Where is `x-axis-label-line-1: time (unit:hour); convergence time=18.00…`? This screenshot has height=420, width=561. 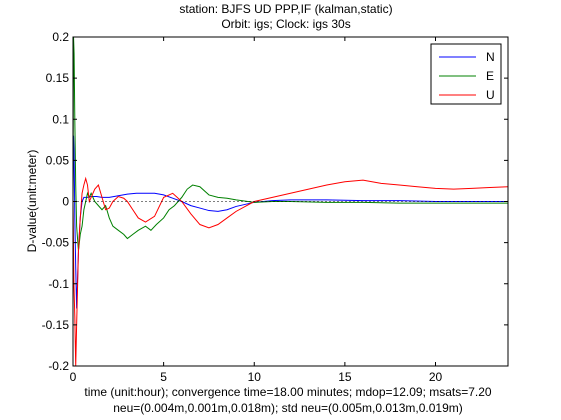
x-axis-label-line-1: time (unit:hour); convergence time=18.00… is located at coordinates (288, 392).